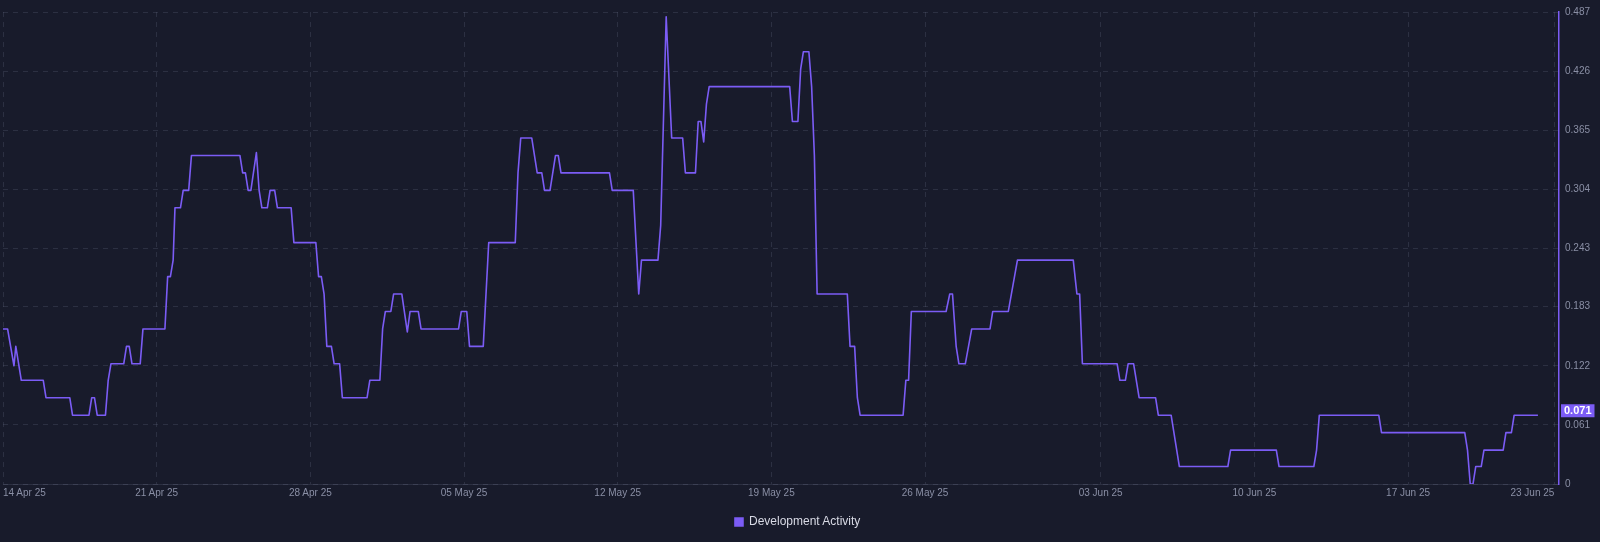 This screenshot has width=1600, height=542. I want to click on y-tick-label: 0.426, so click(1577, 70).